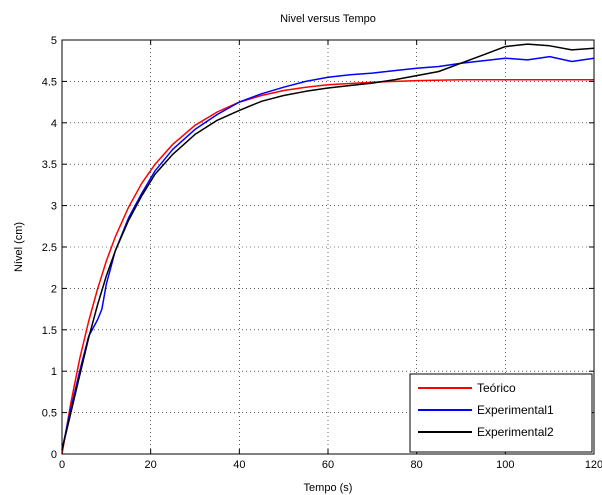  Describe the element at coordinates (49, 248) in the screenshot. I see `y-tick-label: 2.5` at that location.